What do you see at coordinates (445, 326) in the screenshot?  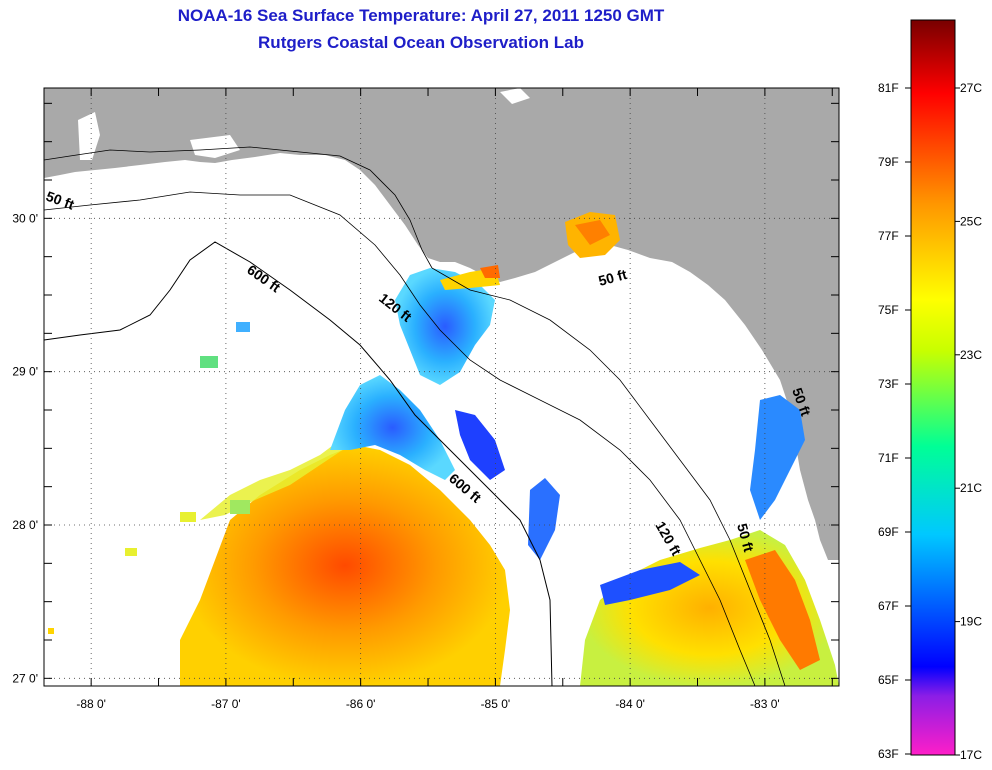 I see `sst-cool-patch` at bounding box center [445, 326].